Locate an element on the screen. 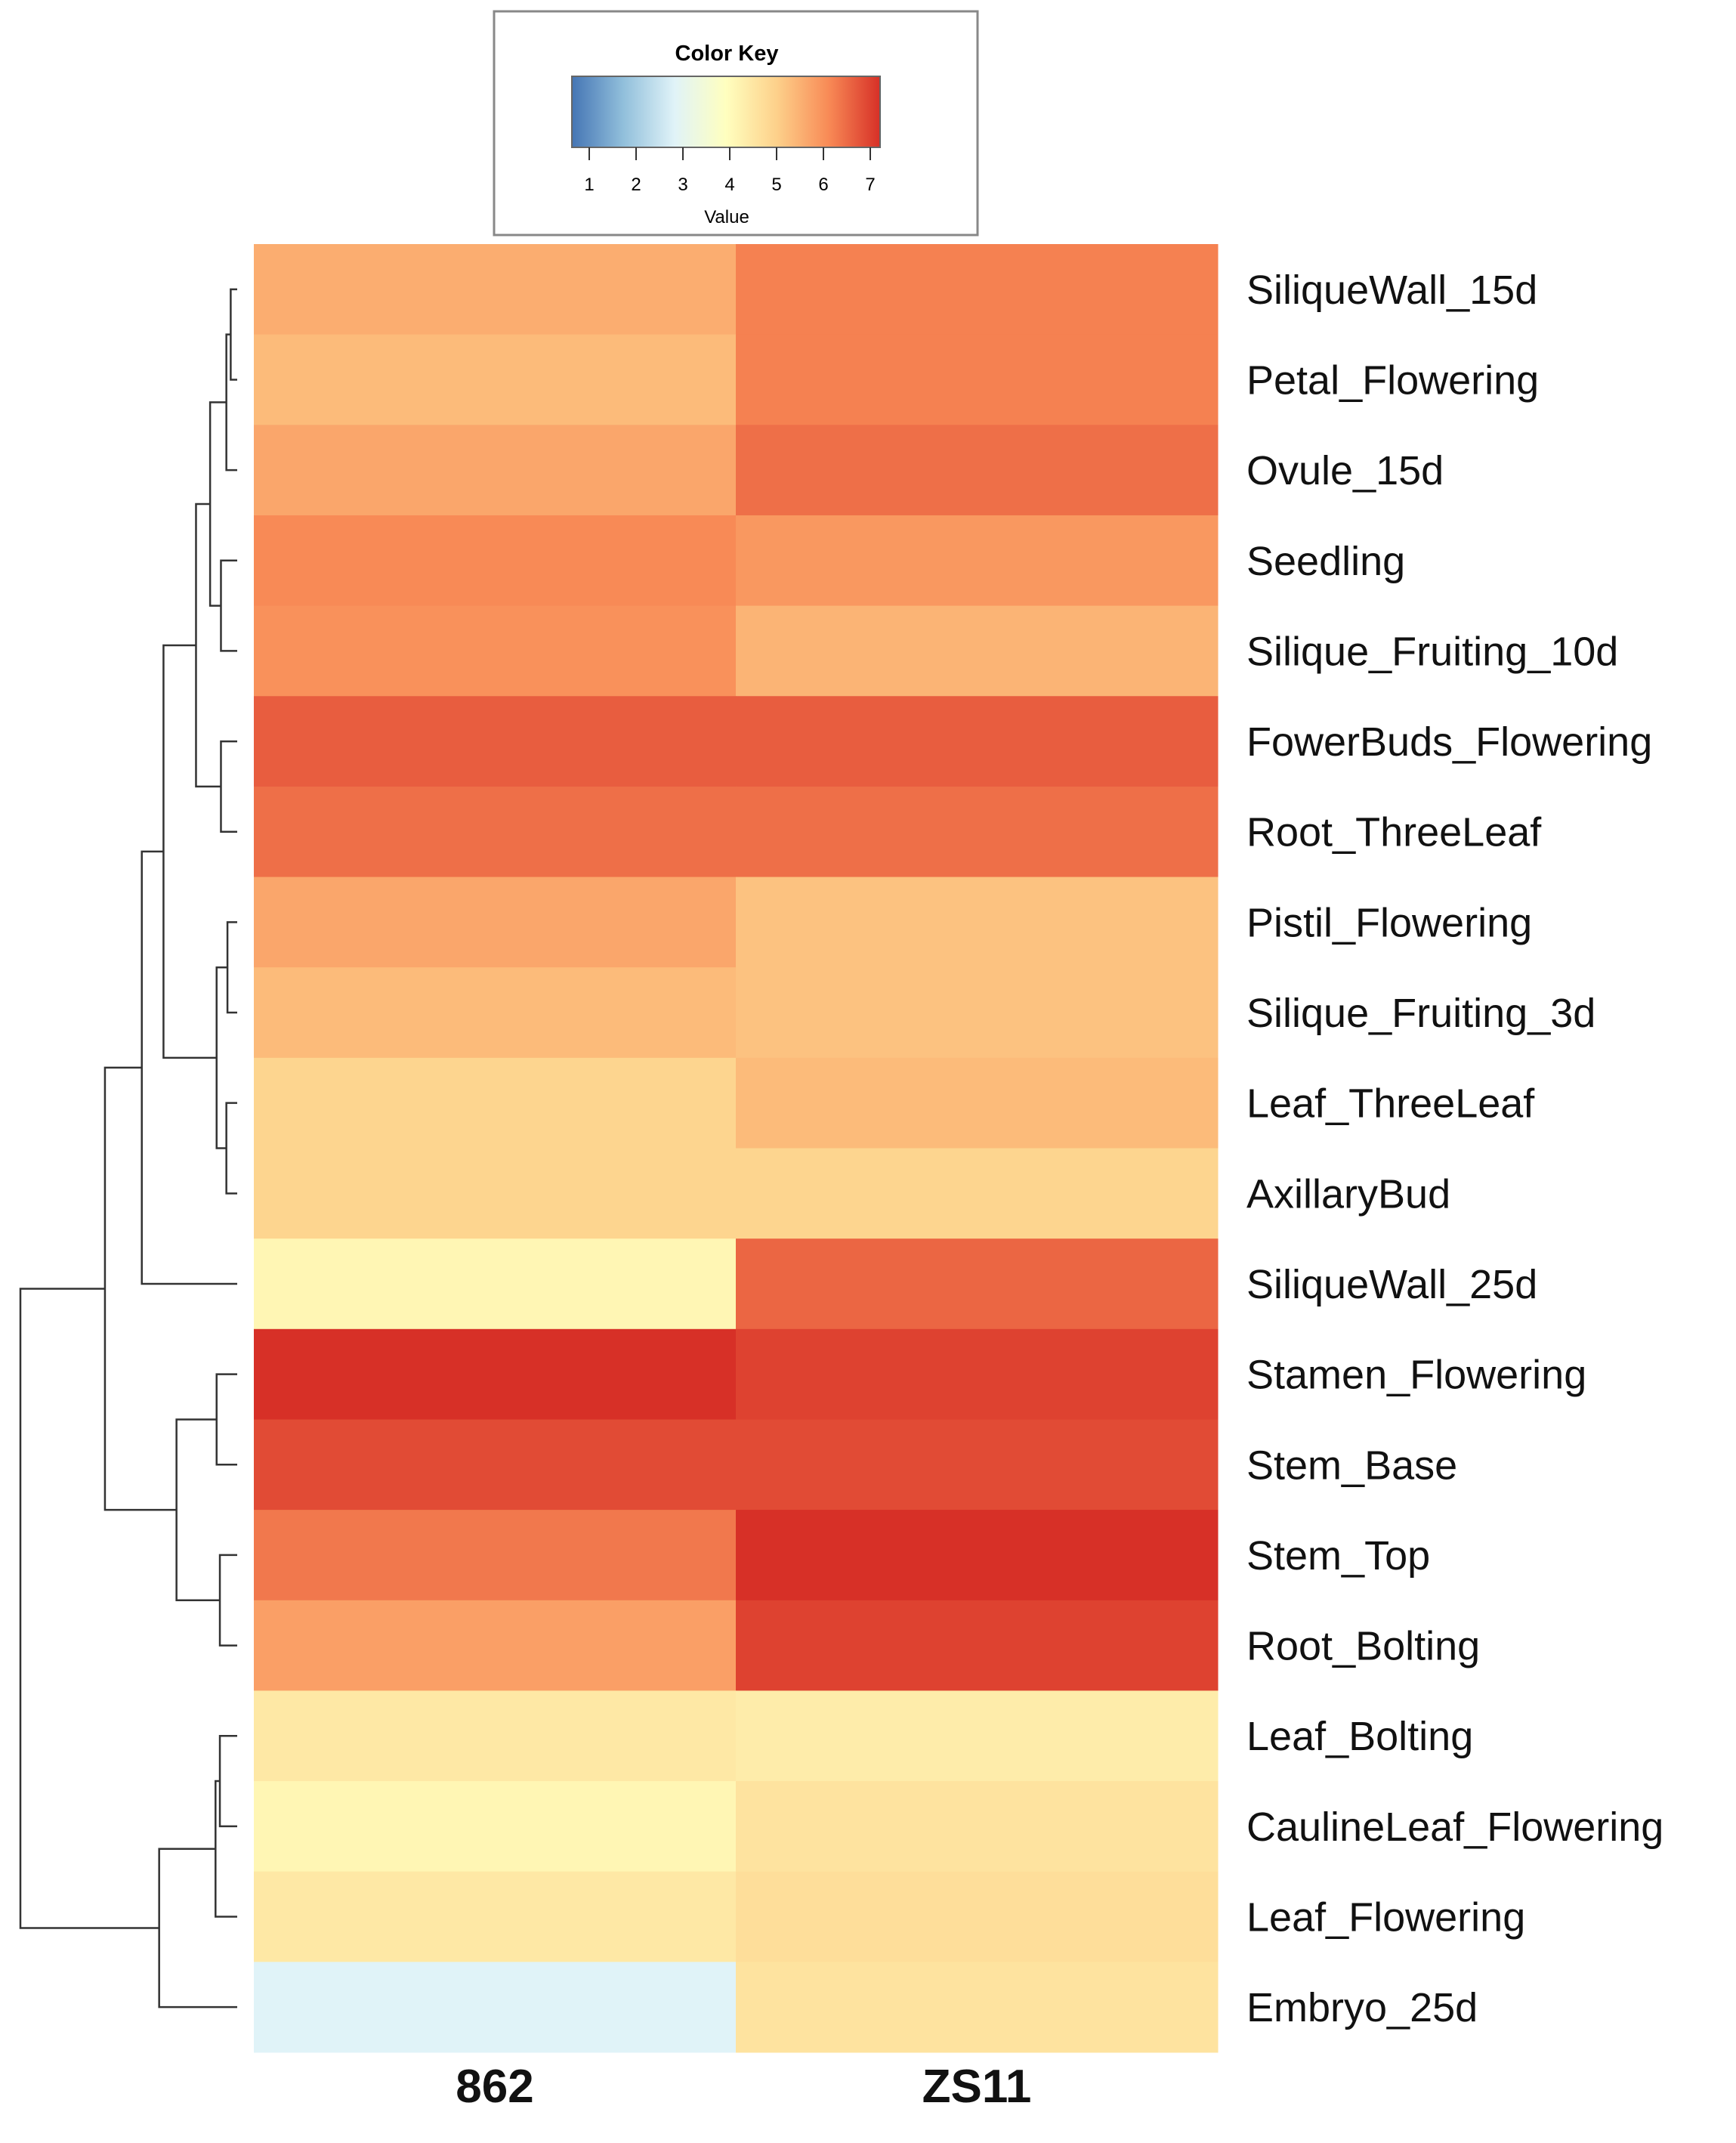 Image resolution: width=1736 pixels, height=2143 pixels. color-key-tick-label: 5 is located at coordinates (776, 185).